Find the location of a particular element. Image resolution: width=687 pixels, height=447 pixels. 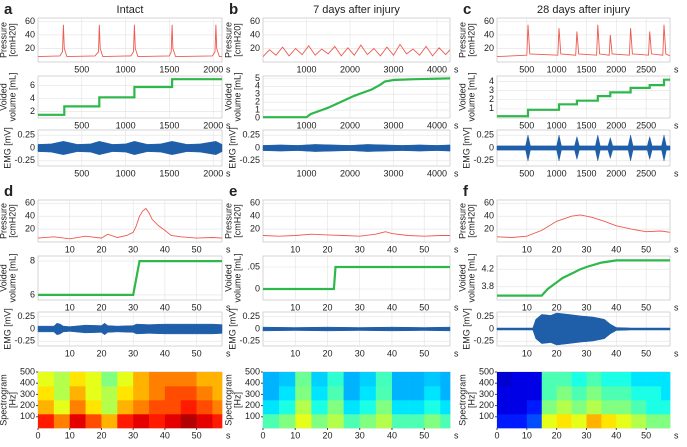

y-tick-label: 6 is located at coordinates (32, 294).